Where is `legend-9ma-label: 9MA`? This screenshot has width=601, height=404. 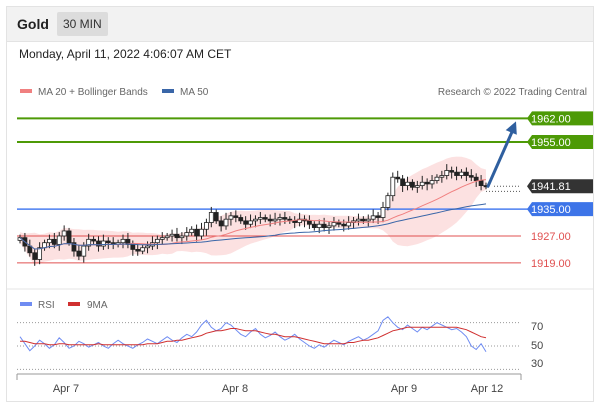 legend-9ma-label: 9MA is located at coordinates (97, 305).